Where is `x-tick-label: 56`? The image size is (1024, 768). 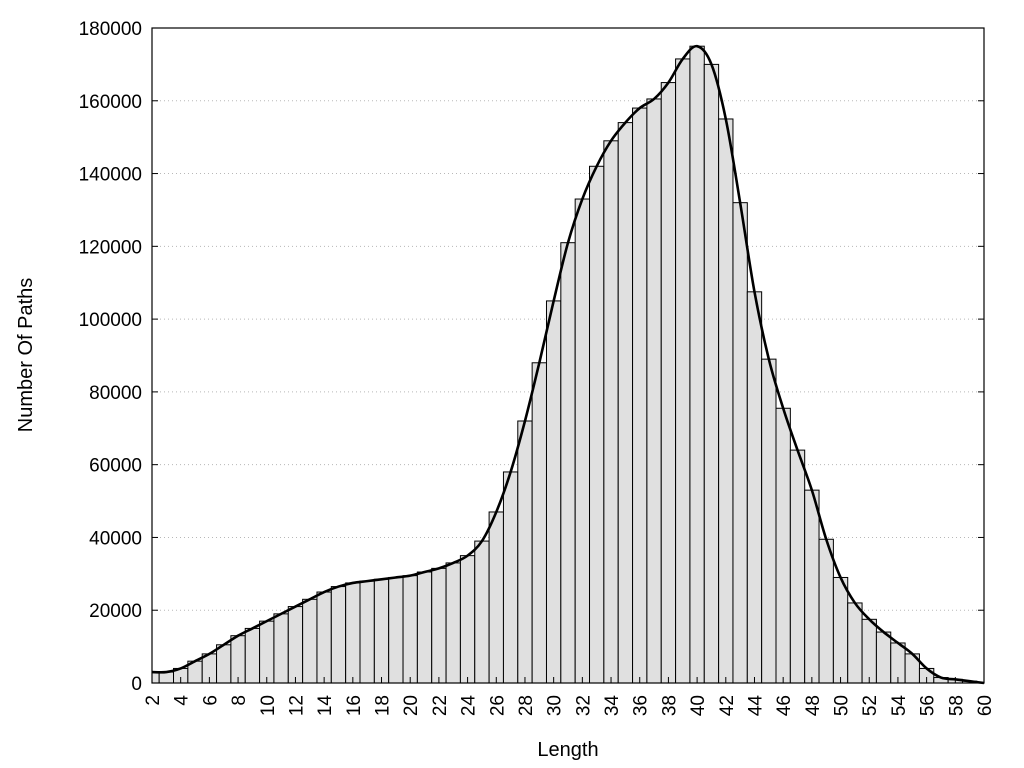
x-tick-label: 56 is located at coordinates (928, 705).